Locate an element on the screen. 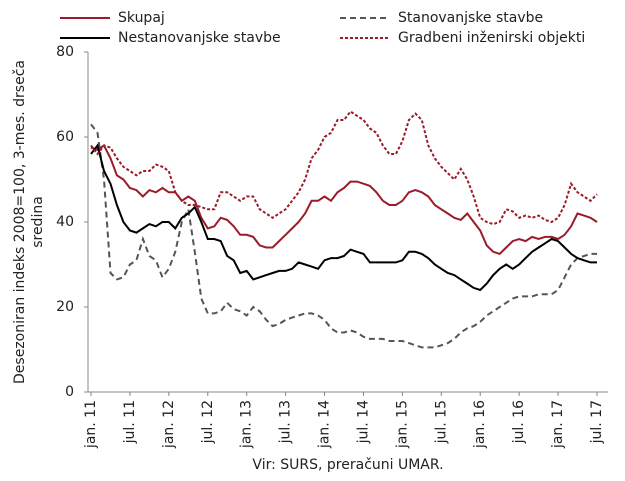 The width and height of the screenshot is (625, 481). x-tick-label: jan. 16 is located at coordinates (480, 424).